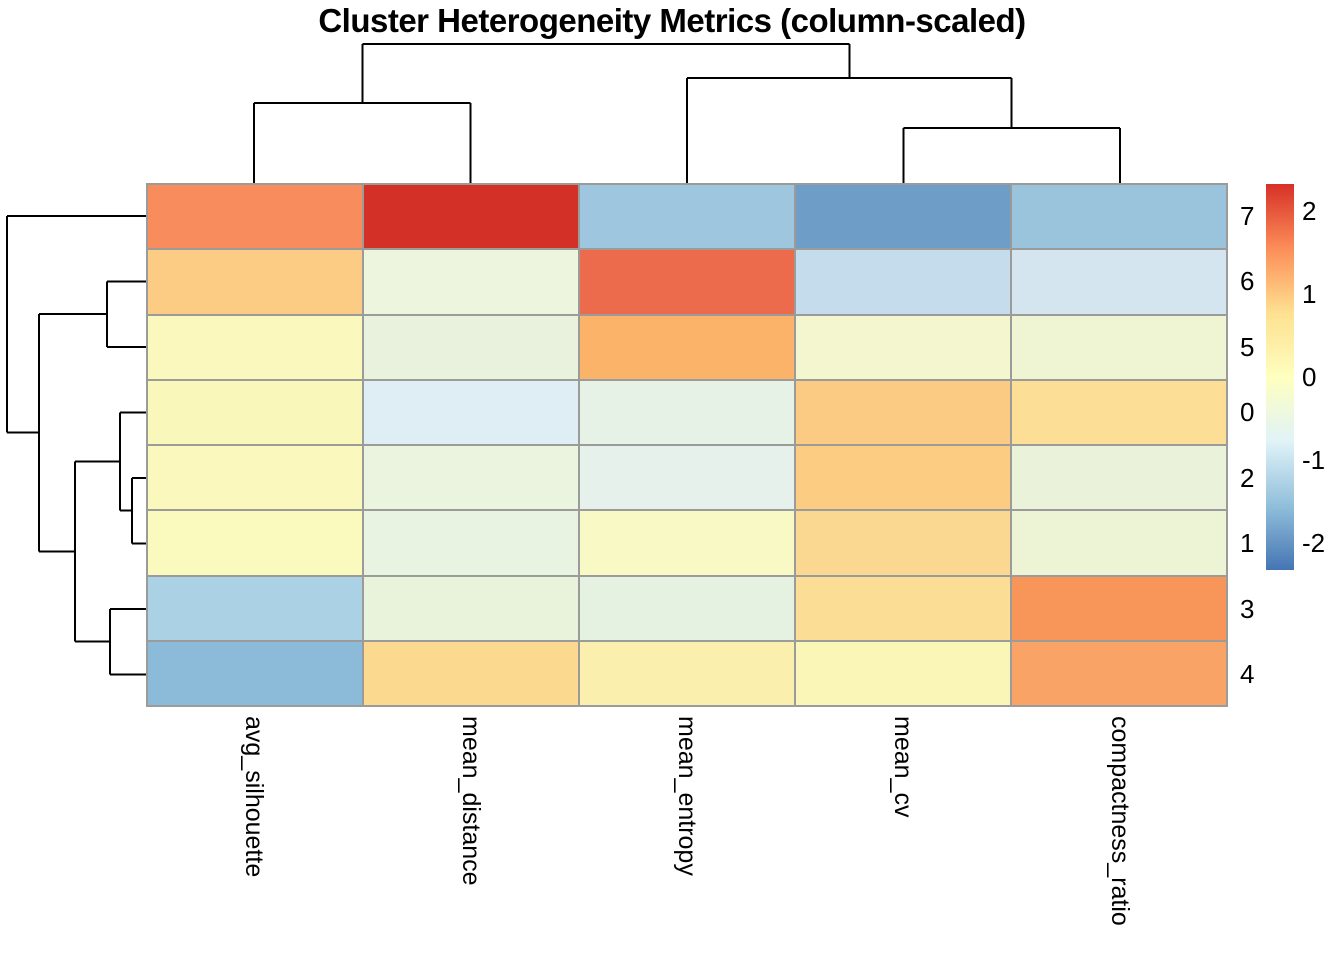  What do you see at coordinates (1247, 412) in the screenshot?
I see `row-label: 0` at bounding box center [1247, 412].